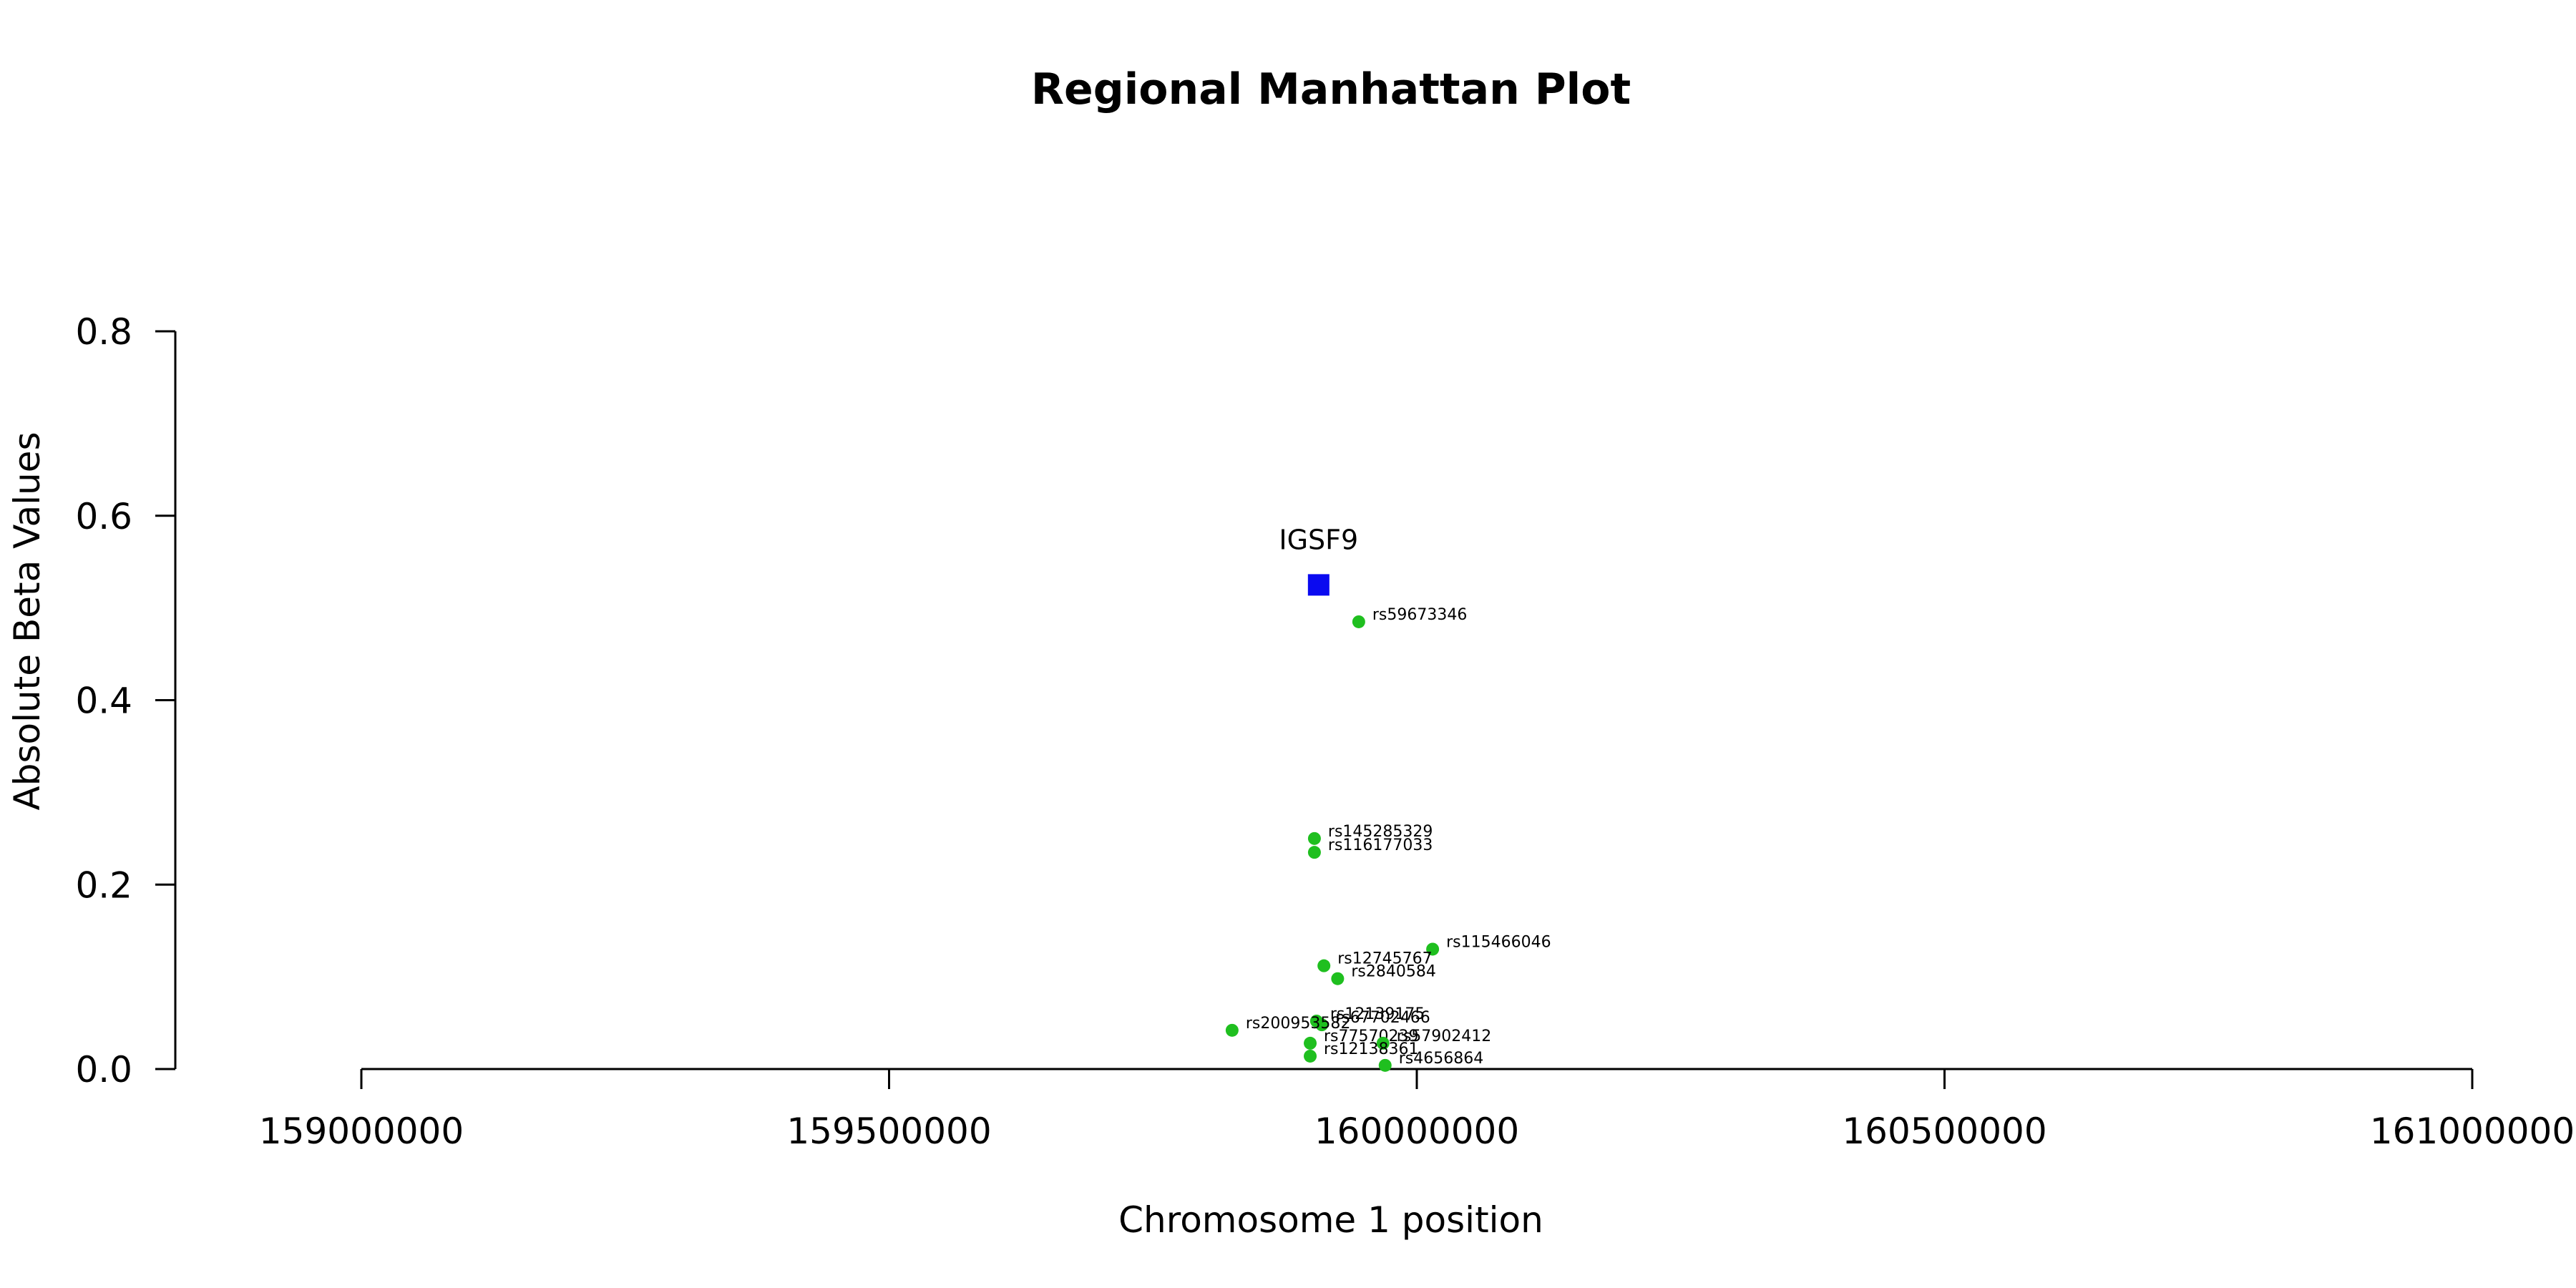 The image size is (2576, 1288). Describe the element at coordinates (1498, 942) in the screenshot. I see `snp-label: rs115466046` at that location.